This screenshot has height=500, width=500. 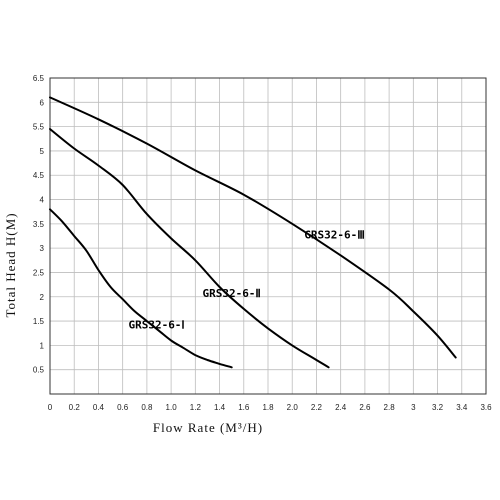 I want to click on y-tick-label: 2.5, so click(x=39, y=272).